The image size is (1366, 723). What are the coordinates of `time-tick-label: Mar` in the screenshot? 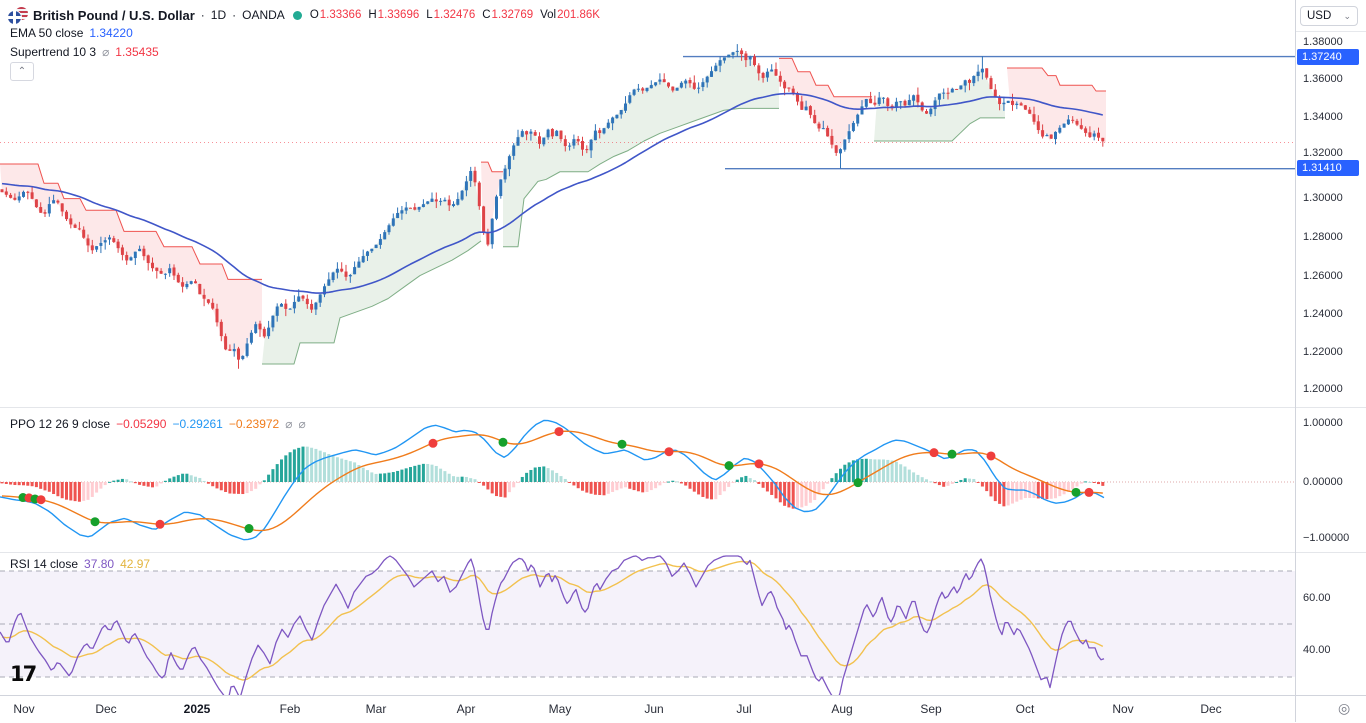 It's located at (376, 709).